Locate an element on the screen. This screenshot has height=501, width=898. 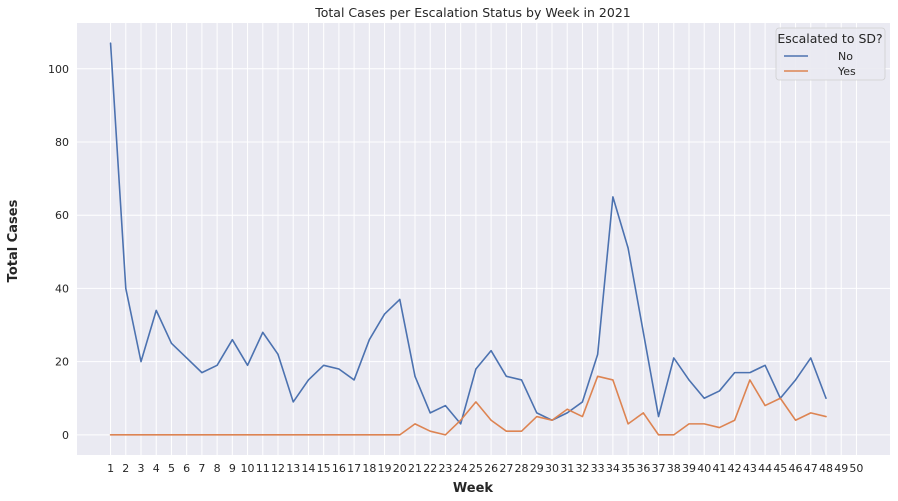
y-axis-ticks: 0 20 40 60 80 100 is located at coordinates (58, 252).